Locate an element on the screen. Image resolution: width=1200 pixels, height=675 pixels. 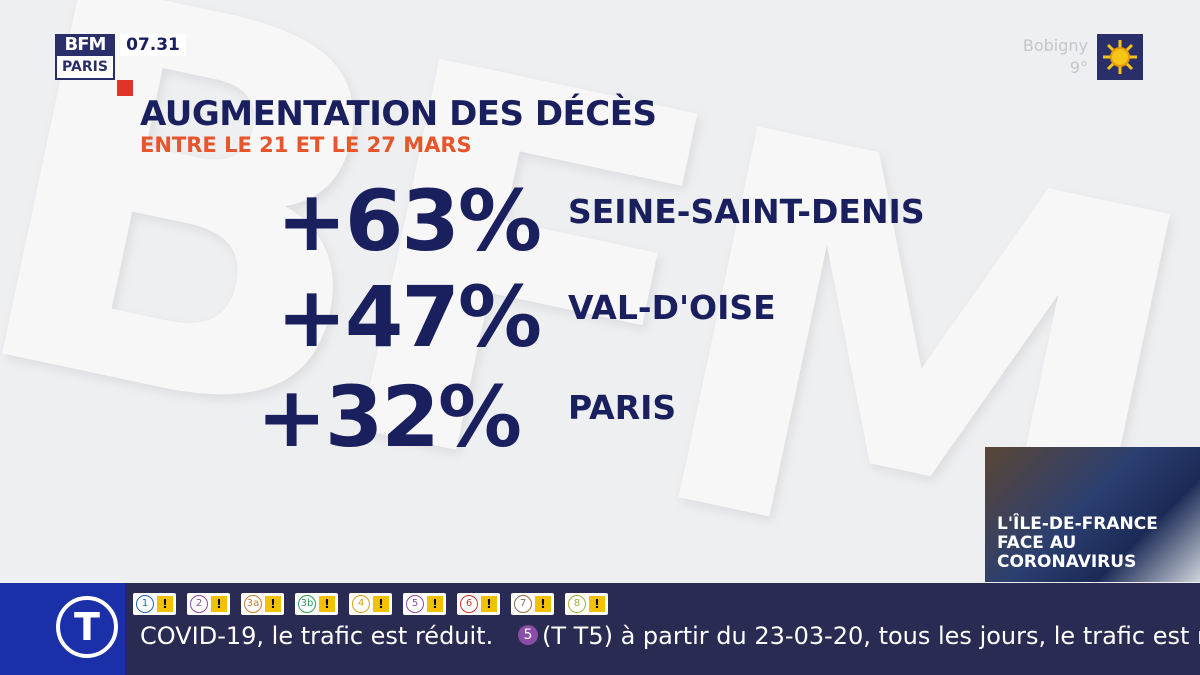
inset-caption: L'ÎLE-DE-FRANCE is located at coordinates (1077, 524).